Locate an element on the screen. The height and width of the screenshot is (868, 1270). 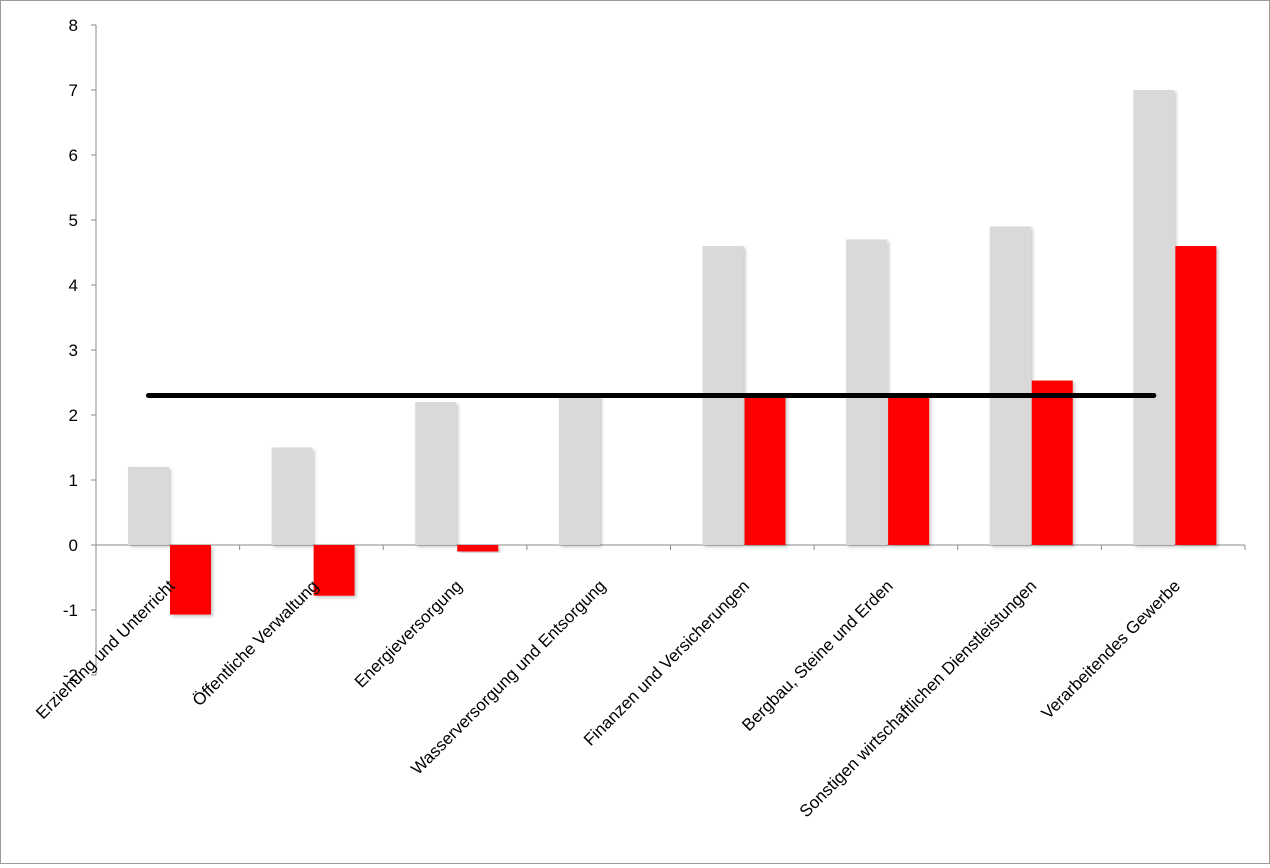
y-tick-label: 2 is located at coordinates (73, 415).